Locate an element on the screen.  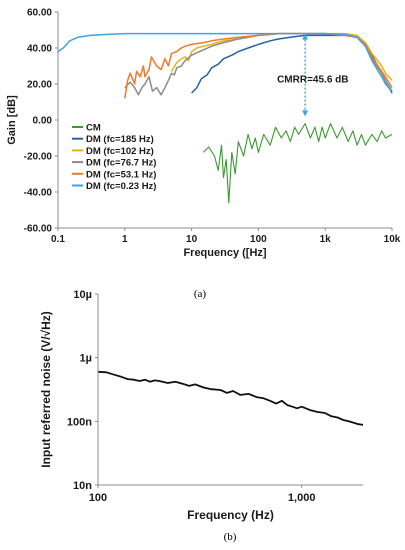
x-tick-label: 10k is located at coordinates (392, 239).